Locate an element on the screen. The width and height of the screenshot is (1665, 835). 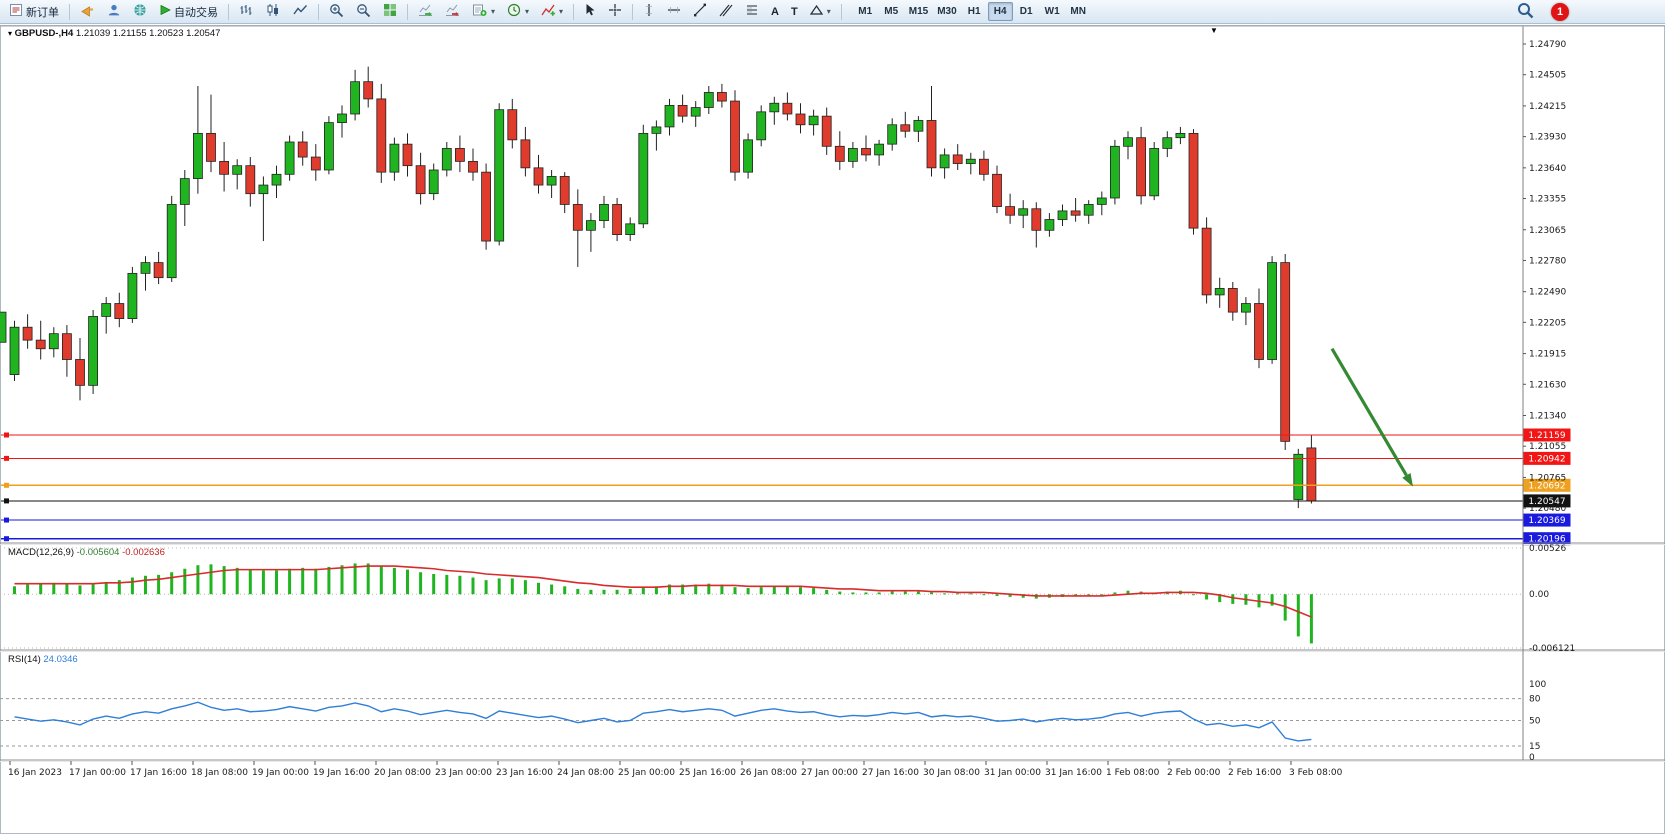
price-badge-text: 1.20196 is located at coordinates (1546, 540).